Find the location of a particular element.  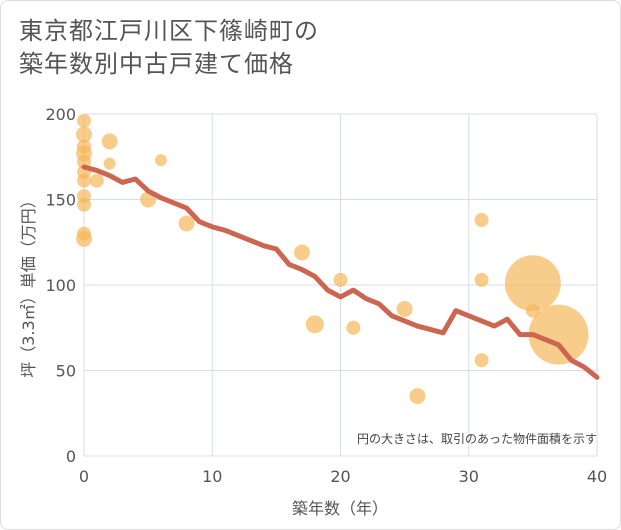

y-tick-label-1: 50 is located at coordinates (66, 371).